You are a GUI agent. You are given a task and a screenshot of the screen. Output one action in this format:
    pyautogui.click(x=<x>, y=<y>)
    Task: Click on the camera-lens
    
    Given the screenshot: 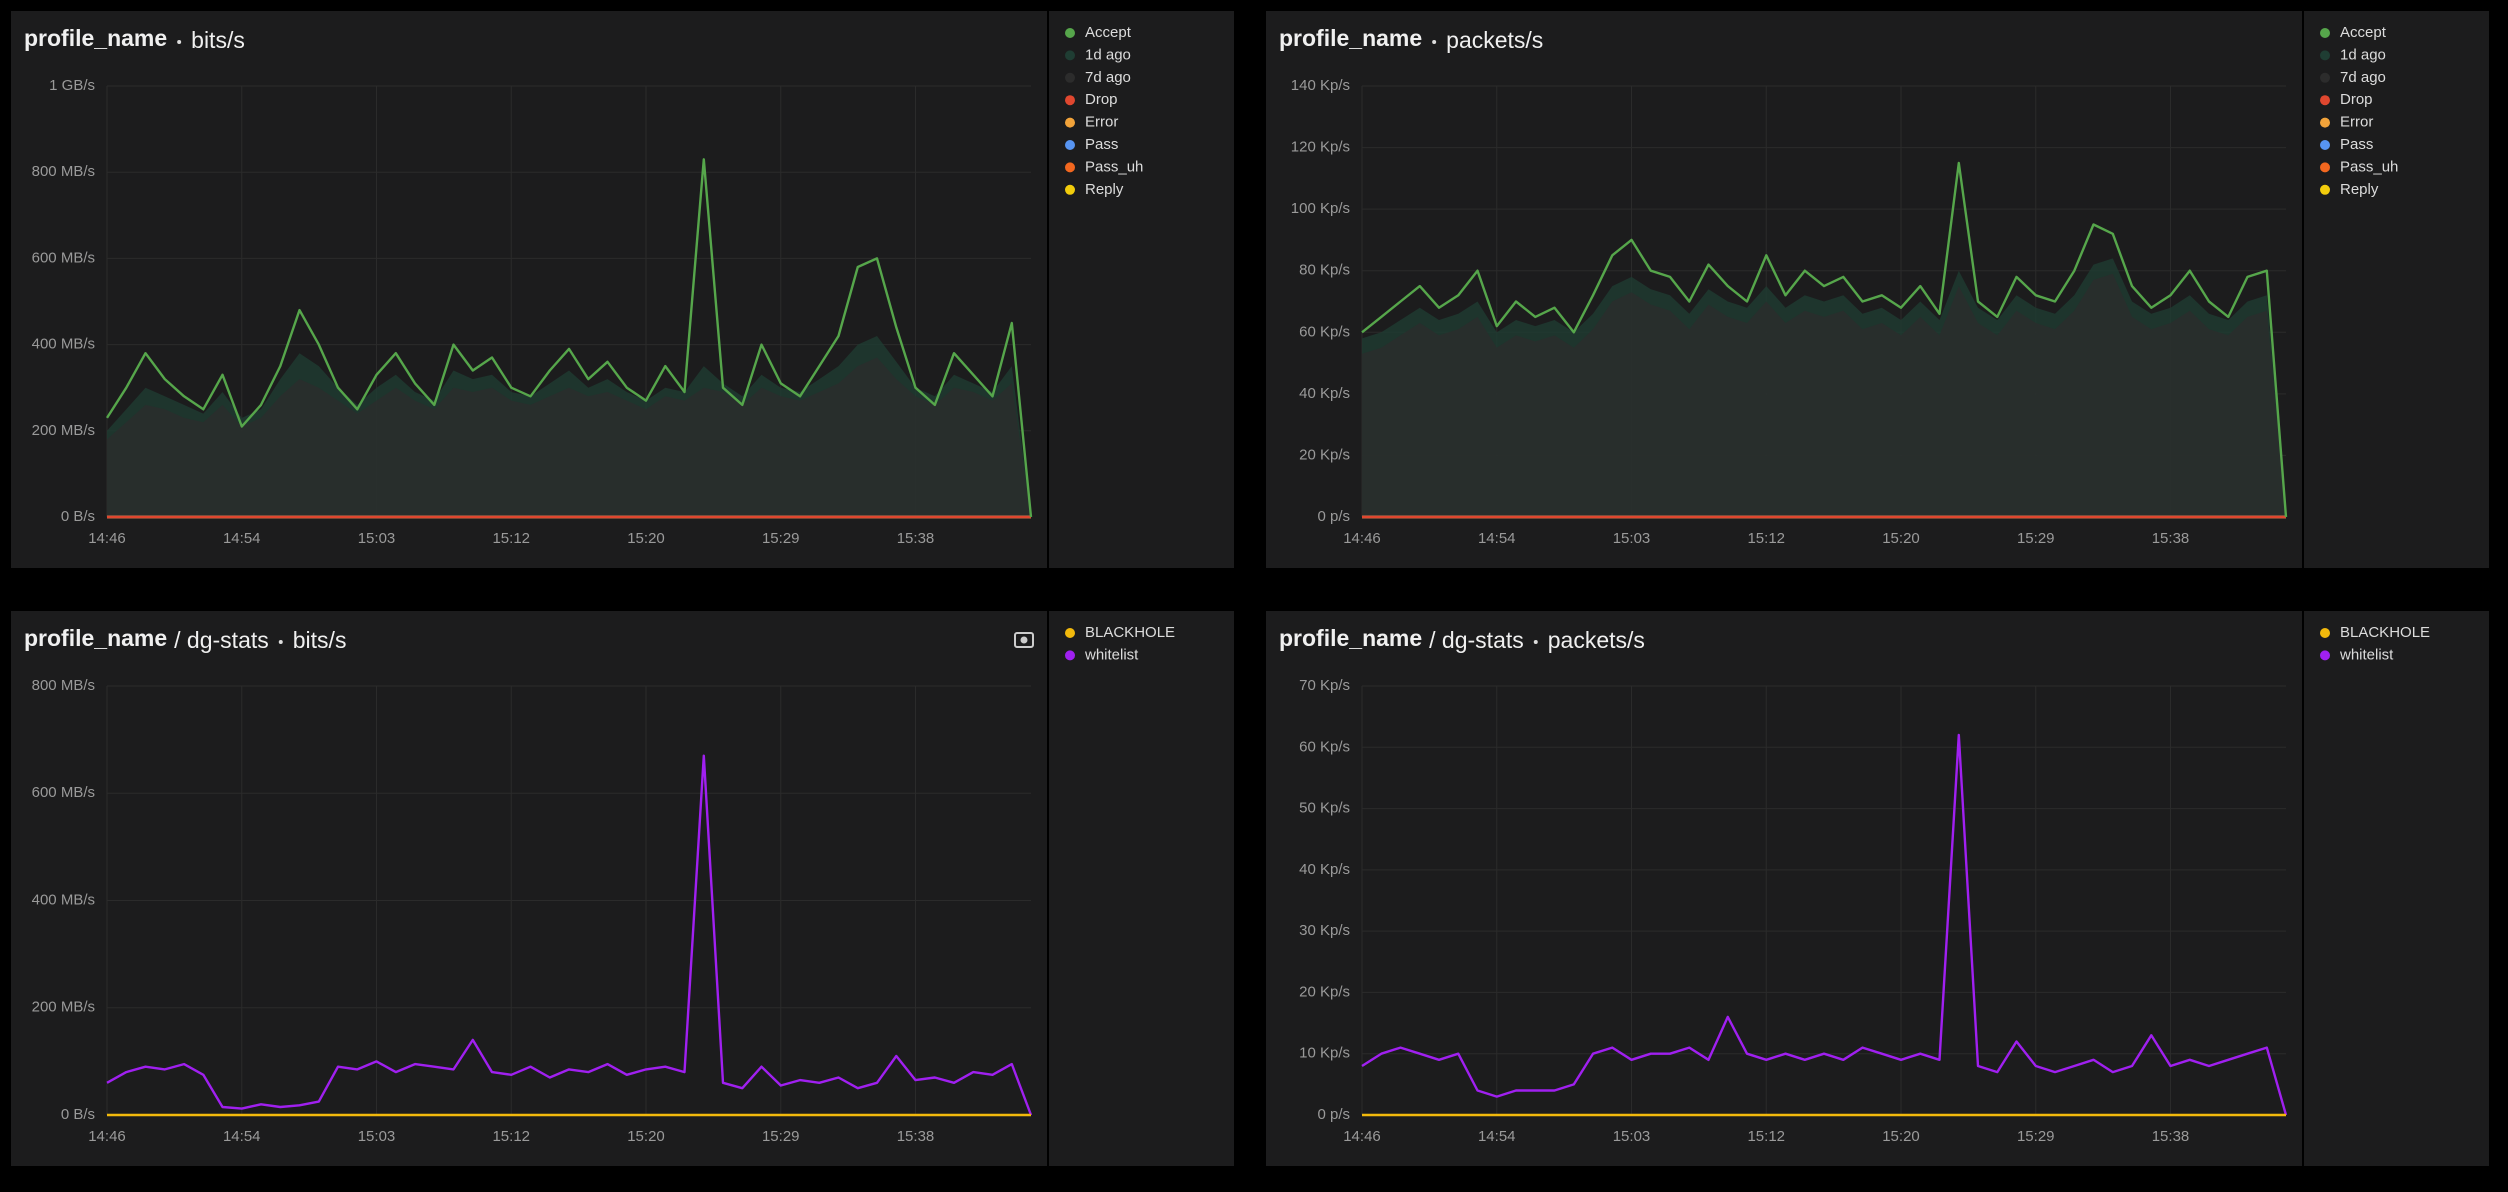 What is the action you would take?
    pyautogui.click(x=1024, y=640)
    